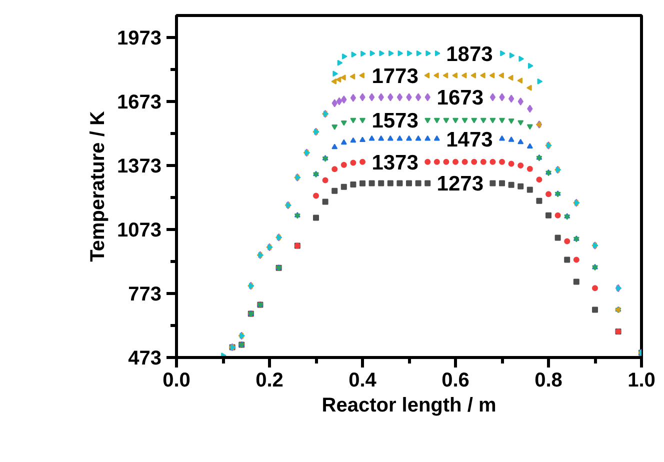  What do you see at coordinates (409, 405) in the screenshot?
I see `x-axis-title: Reactor length / m` at bounding box center [409, 405].